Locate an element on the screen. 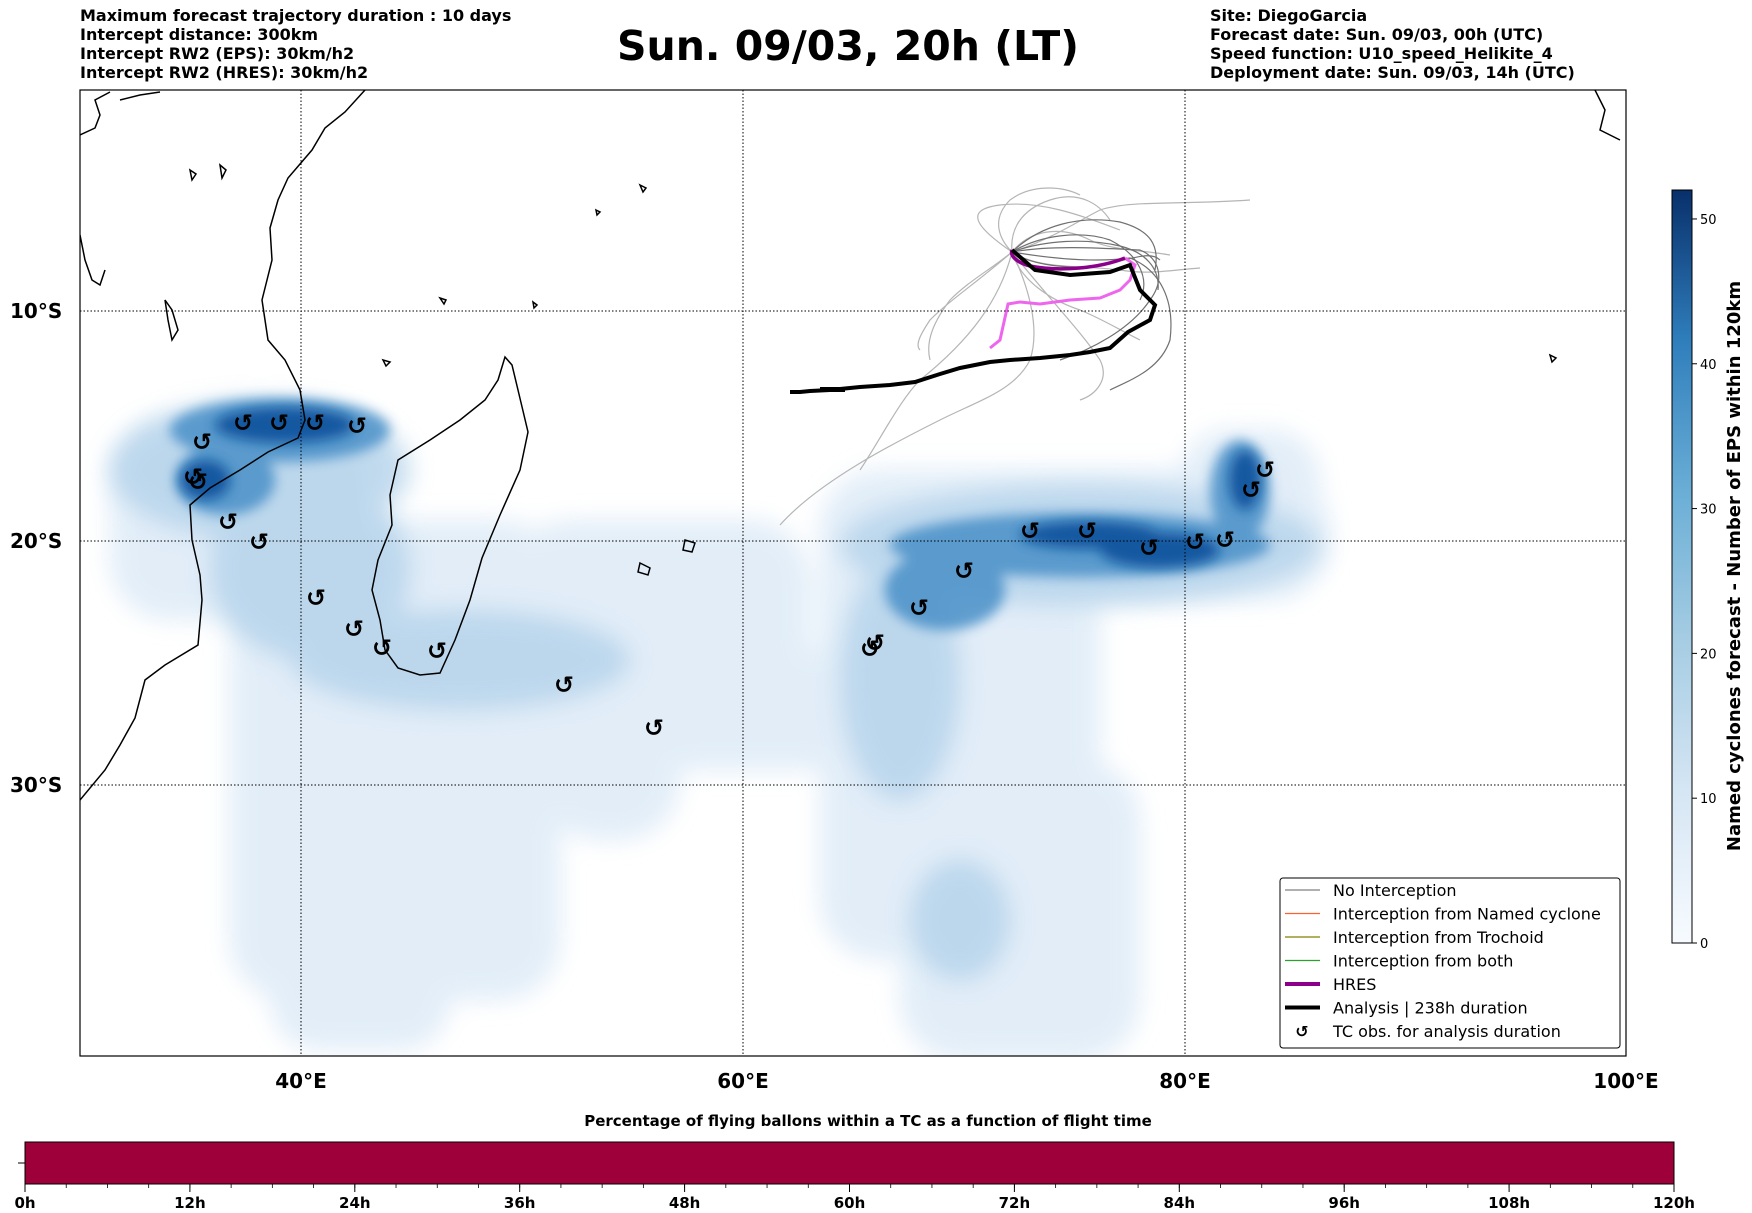  legend-box is located at coordinates (1450, 963).